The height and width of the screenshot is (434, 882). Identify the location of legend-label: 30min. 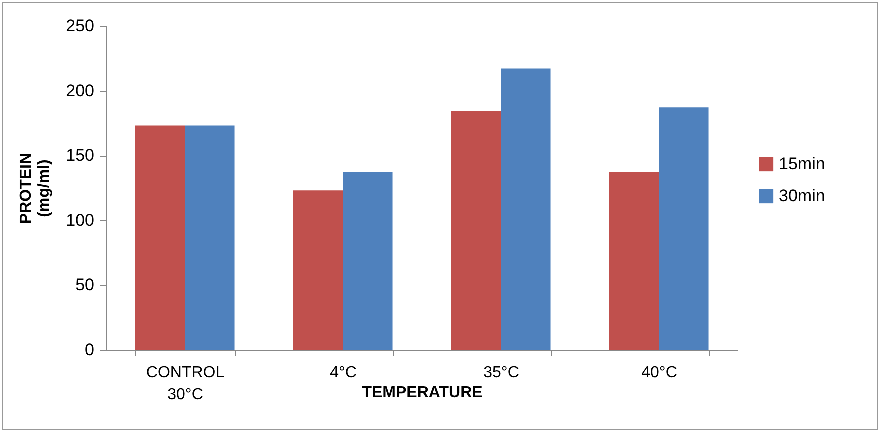
(802, 196).